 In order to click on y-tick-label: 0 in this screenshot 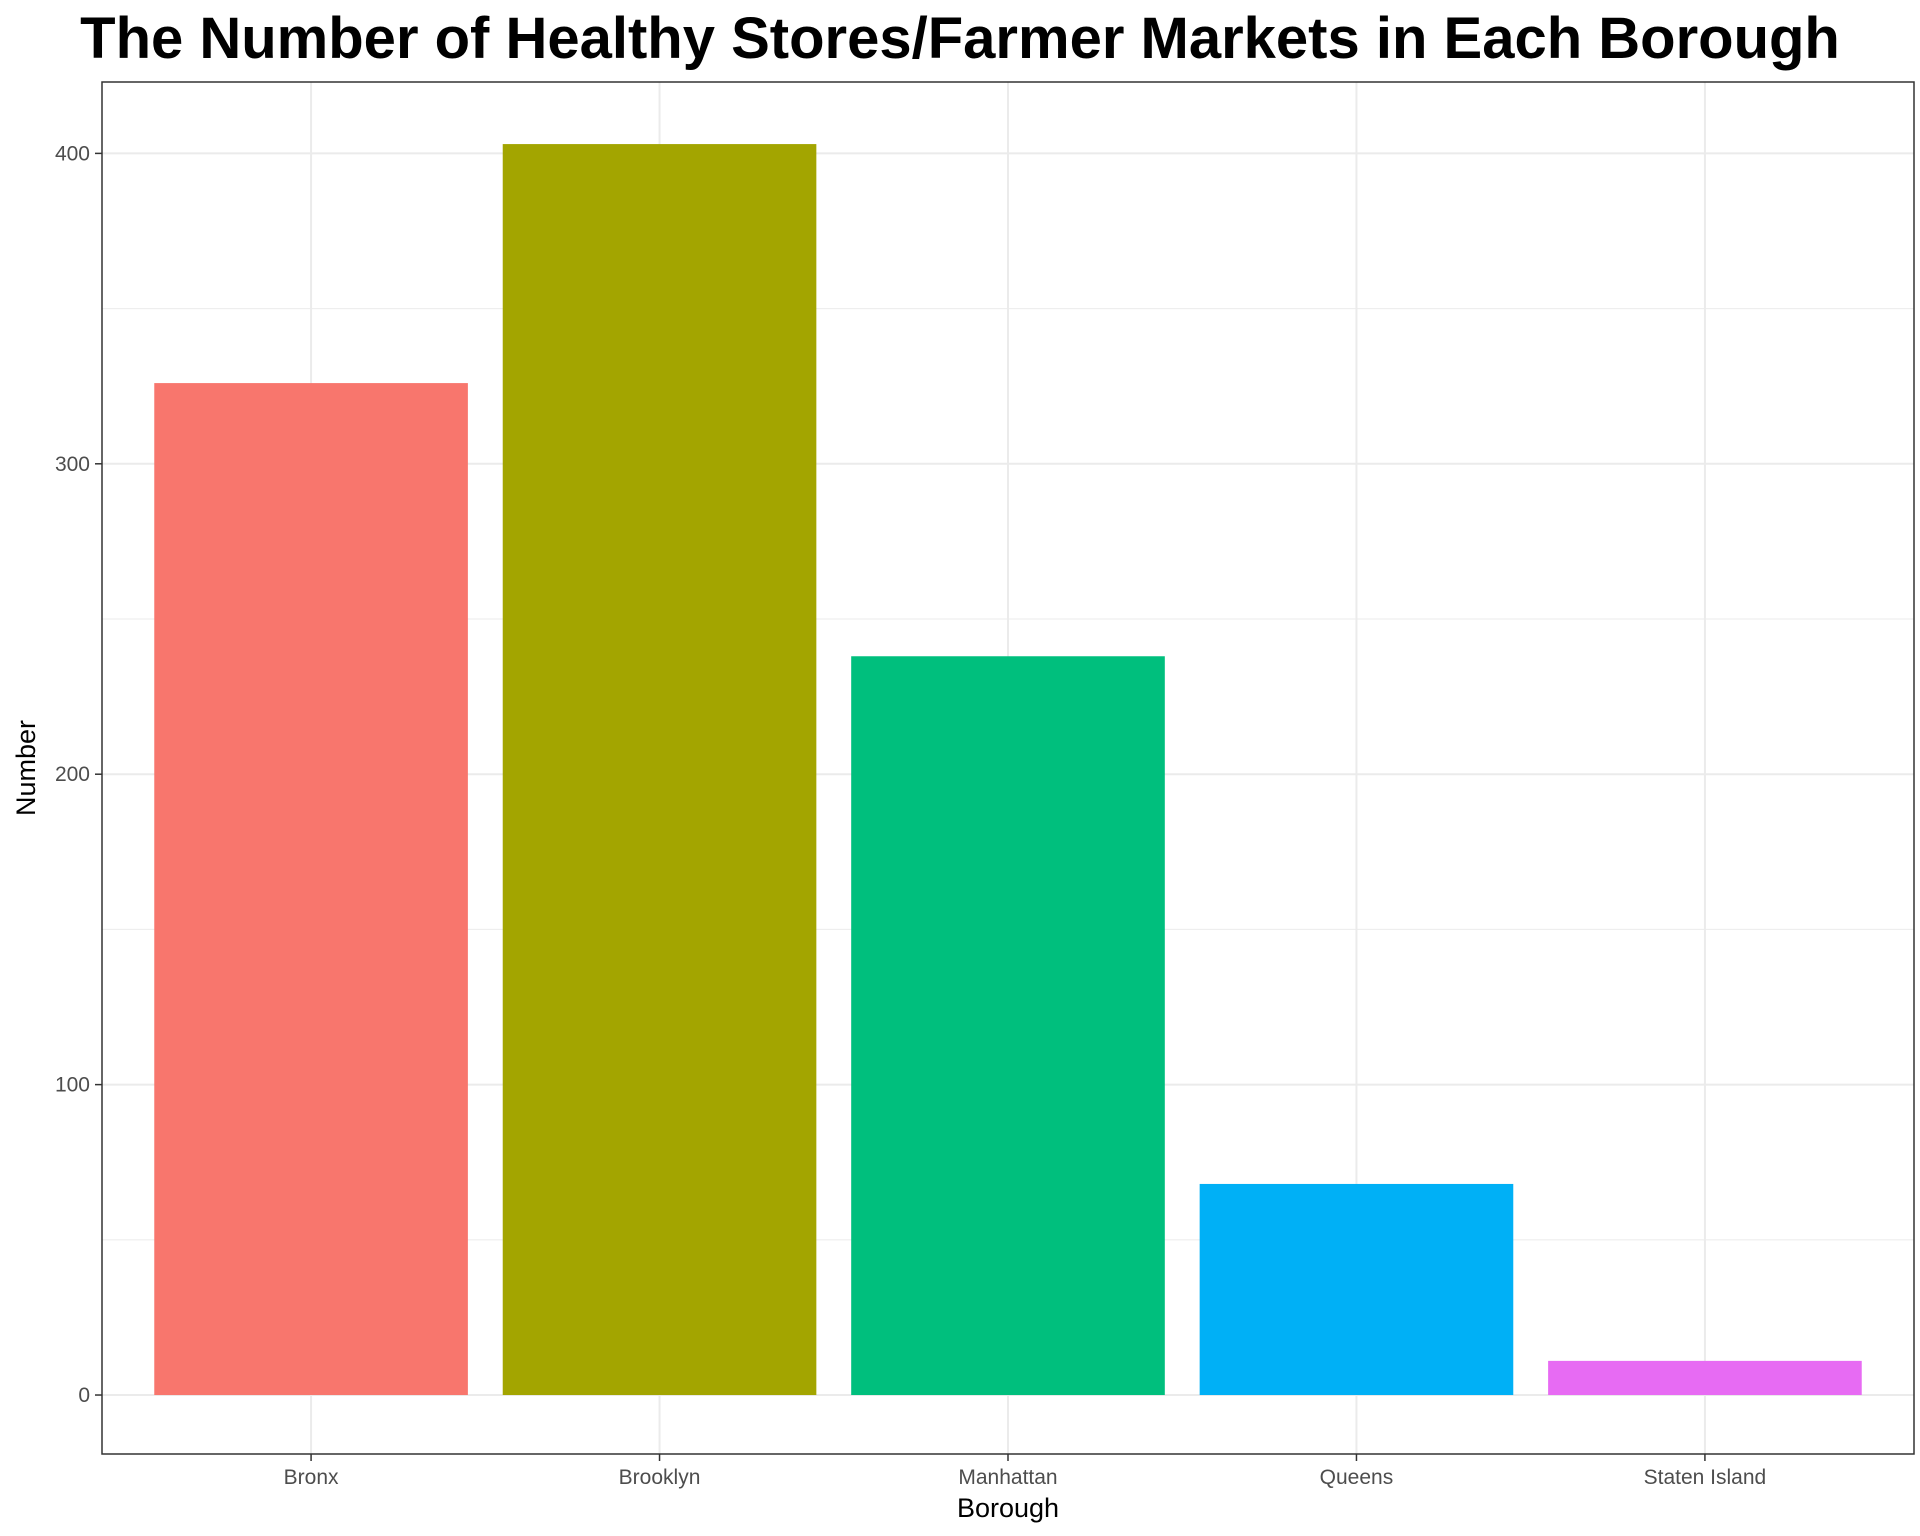, I will do `click(84, 1395)`.